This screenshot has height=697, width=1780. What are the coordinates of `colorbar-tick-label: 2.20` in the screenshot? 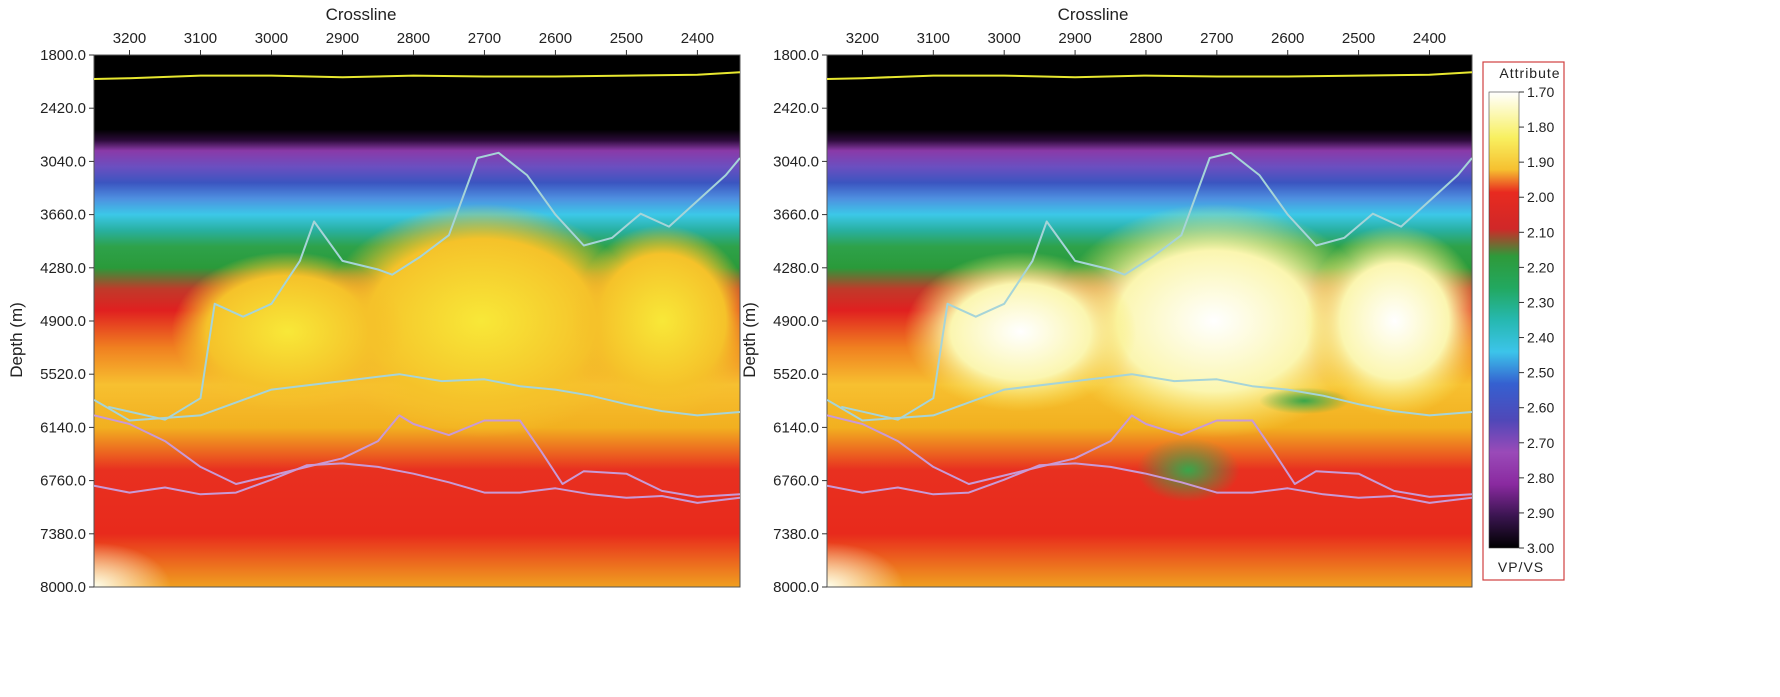 It's located at (1540, 267).